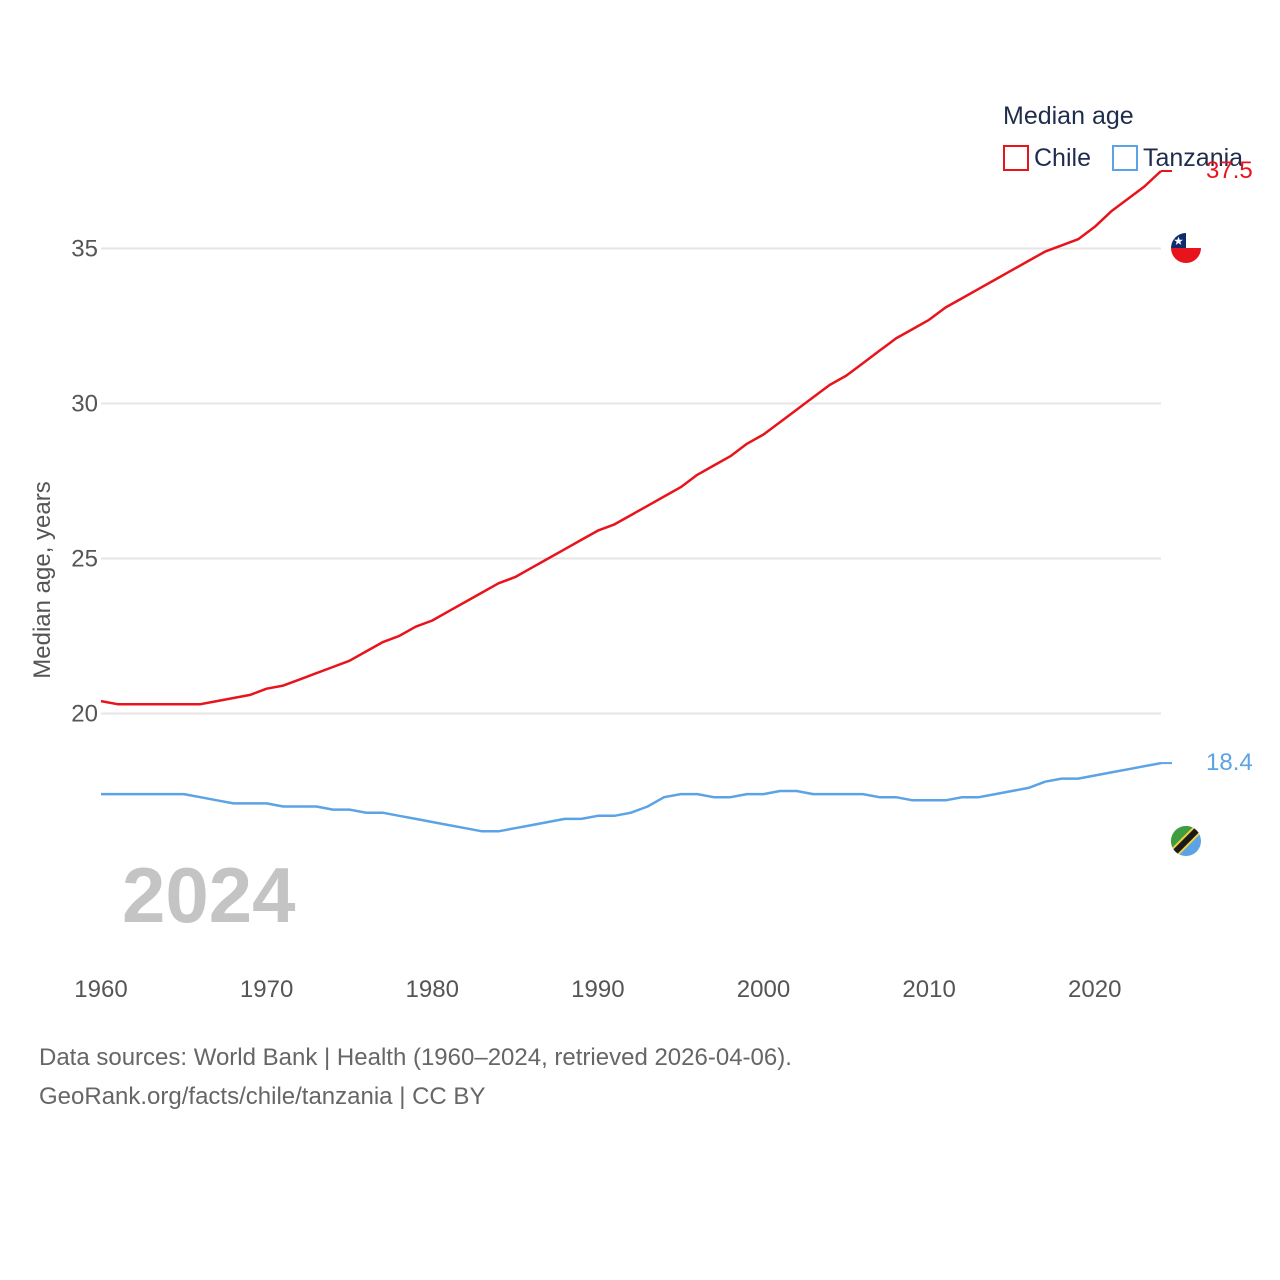  I want to click on y-axis-ticks: 20 25 30 35, so click(84, 482).